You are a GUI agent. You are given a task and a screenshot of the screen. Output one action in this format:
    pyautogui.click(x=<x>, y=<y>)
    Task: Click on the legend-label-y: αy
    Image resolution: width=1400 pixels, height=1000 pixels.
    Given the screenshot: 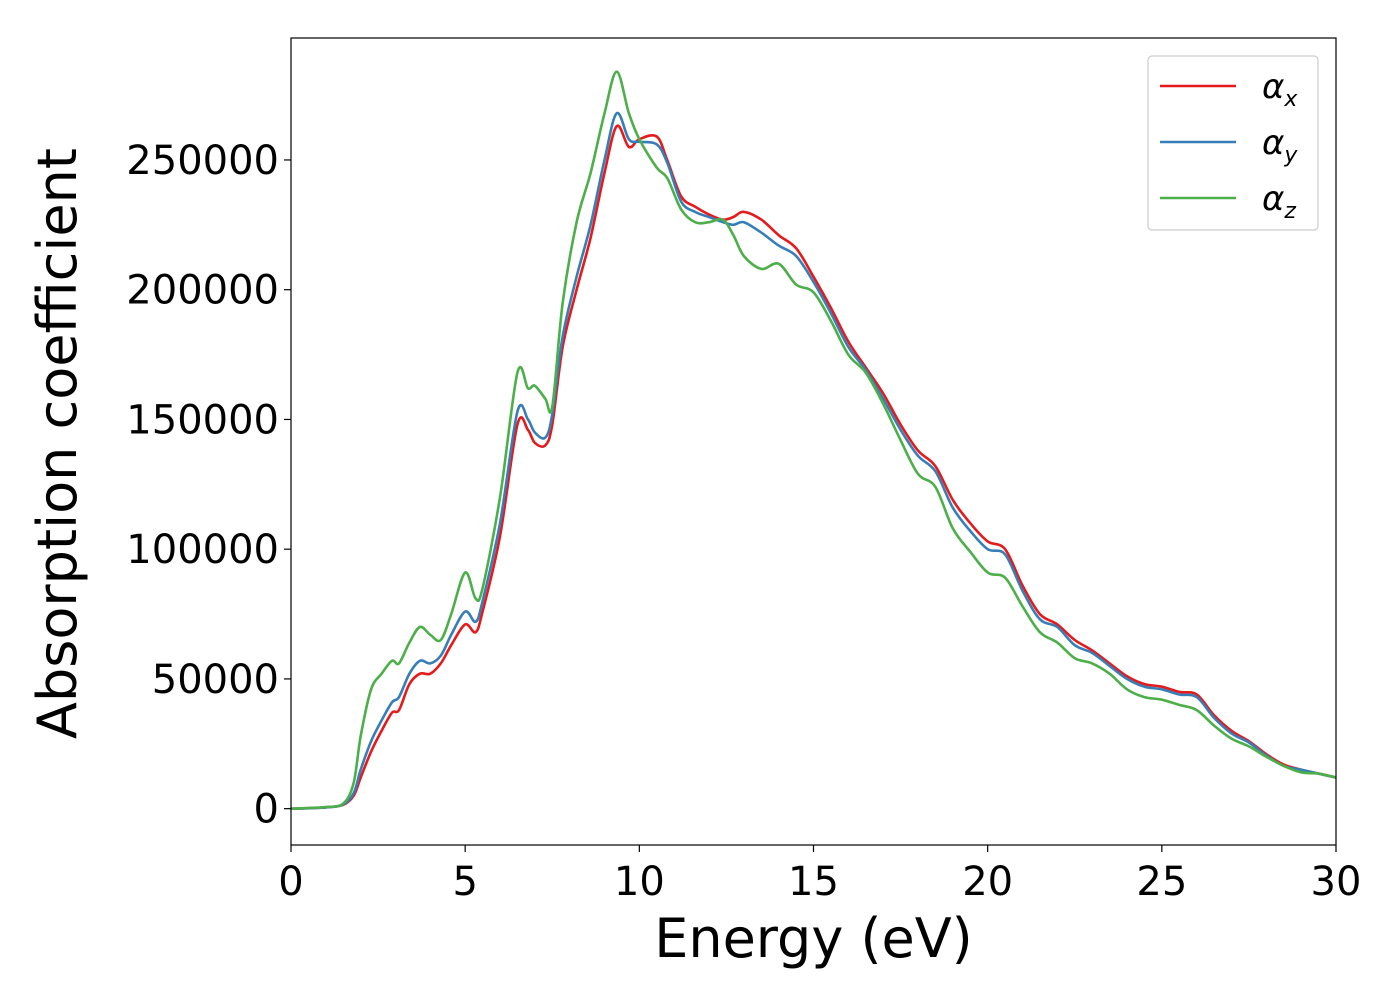 What is the action you would take?
    pyautogui.click(x=1280, y=145)
    